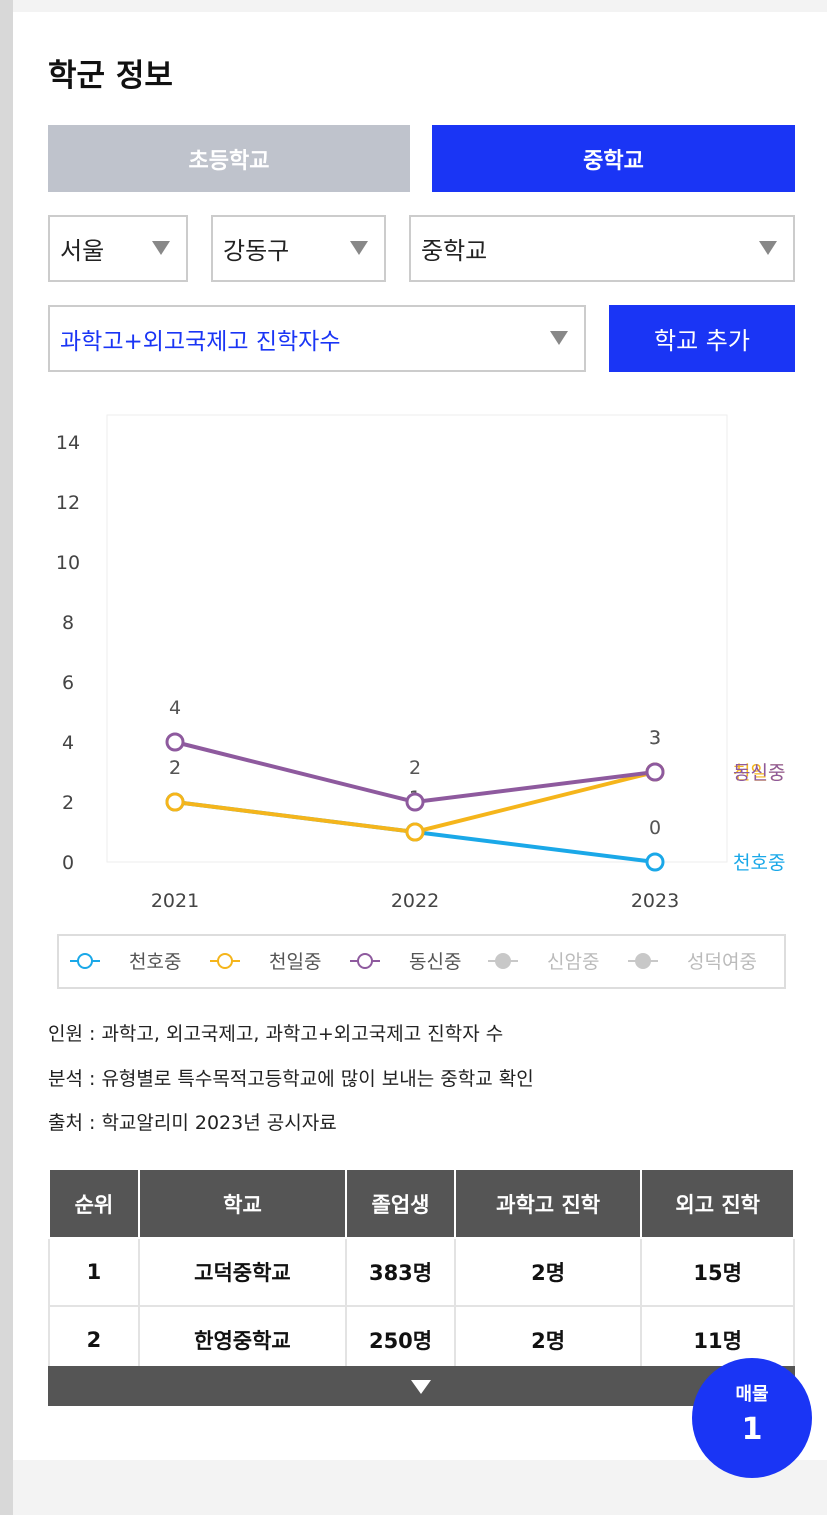  I want to click on y-tick-label: 6, so click(68, 683).